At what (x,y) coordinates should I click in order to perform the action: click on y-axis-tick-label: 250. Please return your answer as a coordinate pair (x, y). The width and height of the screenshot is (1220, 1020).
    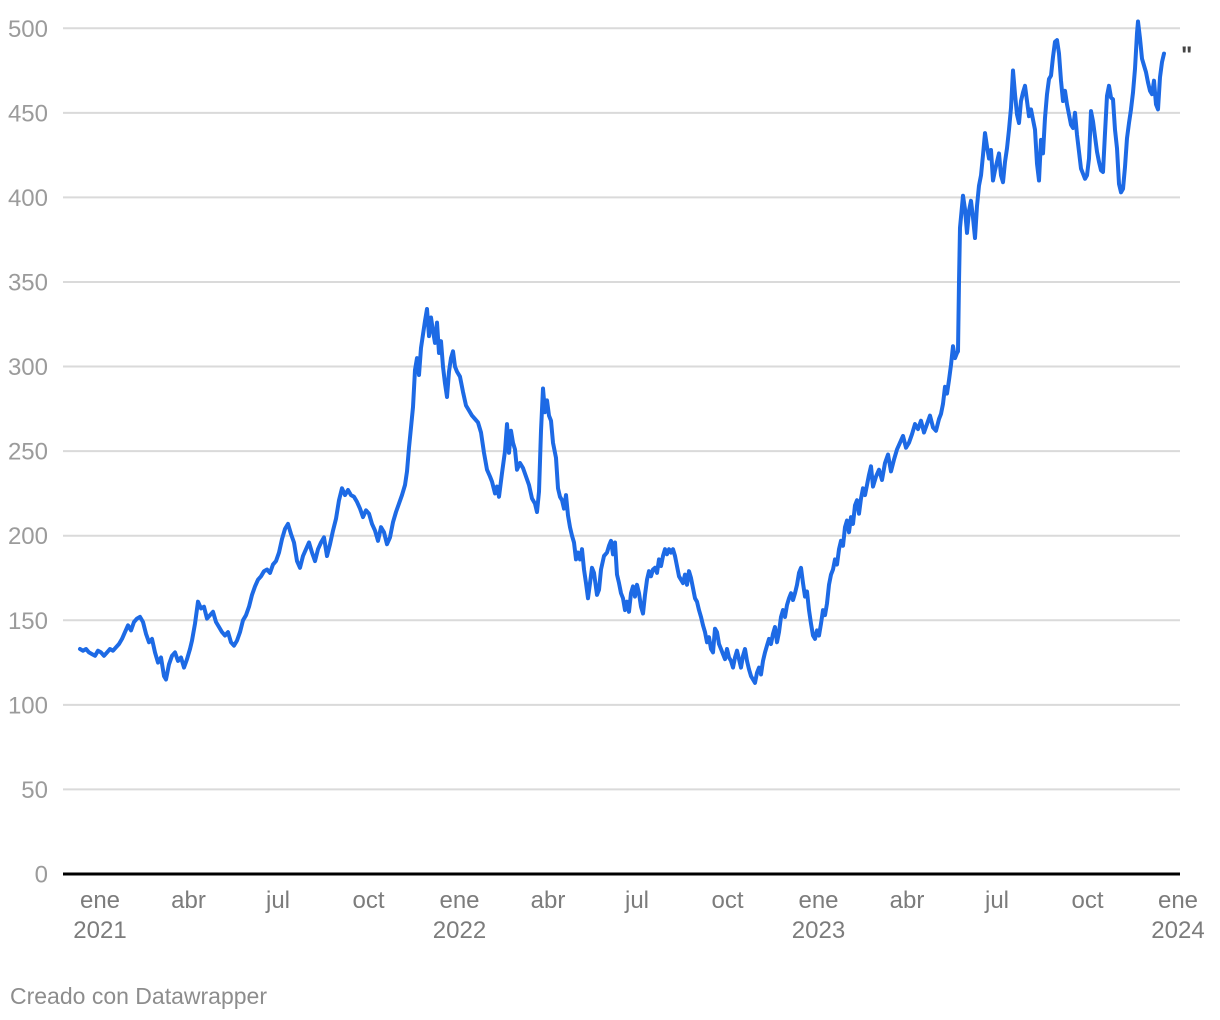
    Looking at the image, I should click on (28, 452).